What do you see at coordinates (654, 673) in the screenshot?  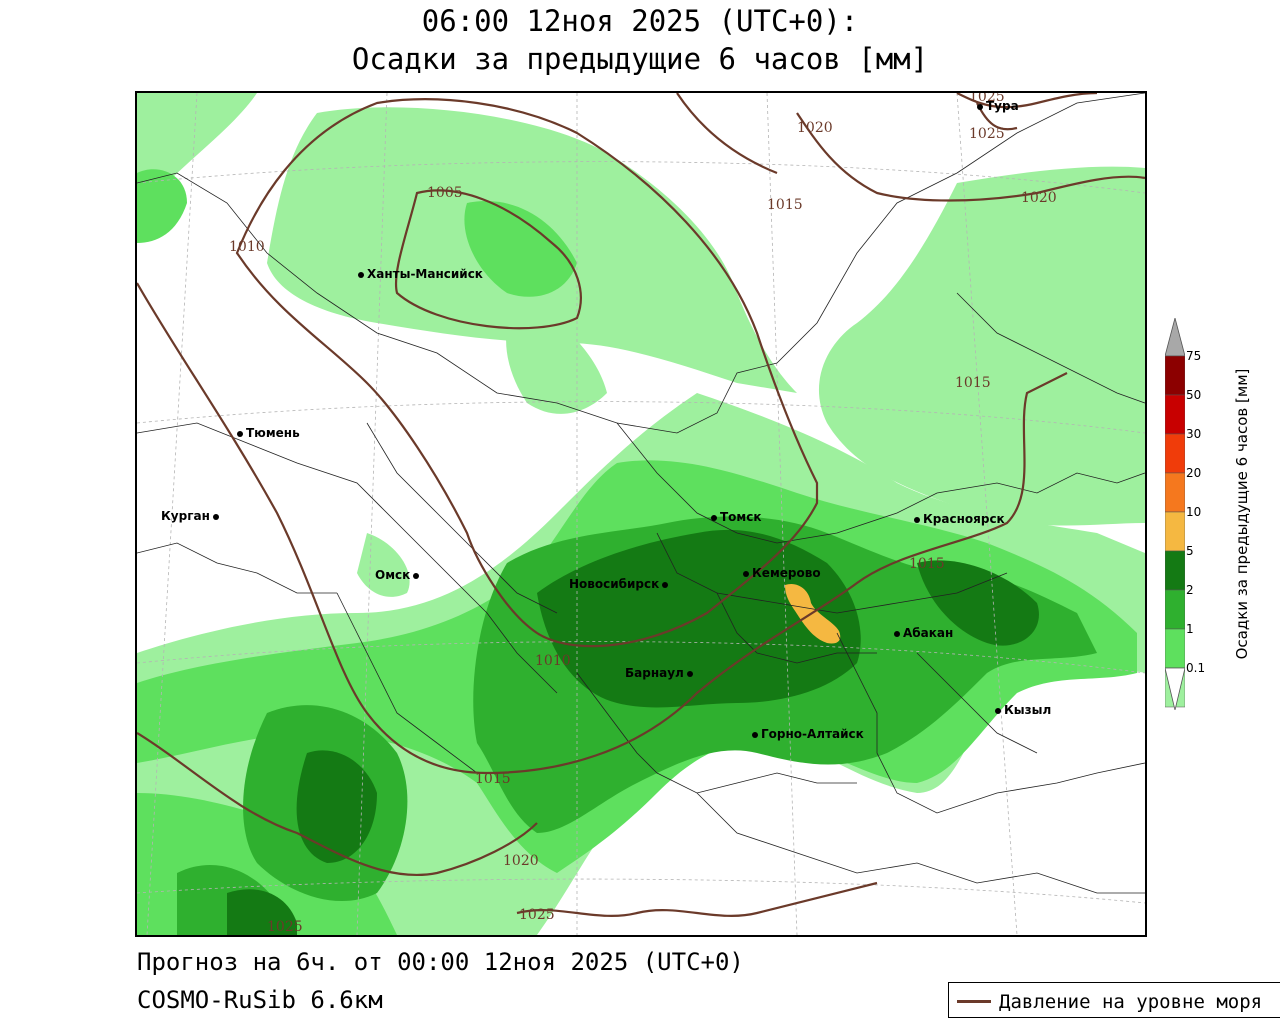 I see `city-label: Барнаул` at bounding box center [654, 673].